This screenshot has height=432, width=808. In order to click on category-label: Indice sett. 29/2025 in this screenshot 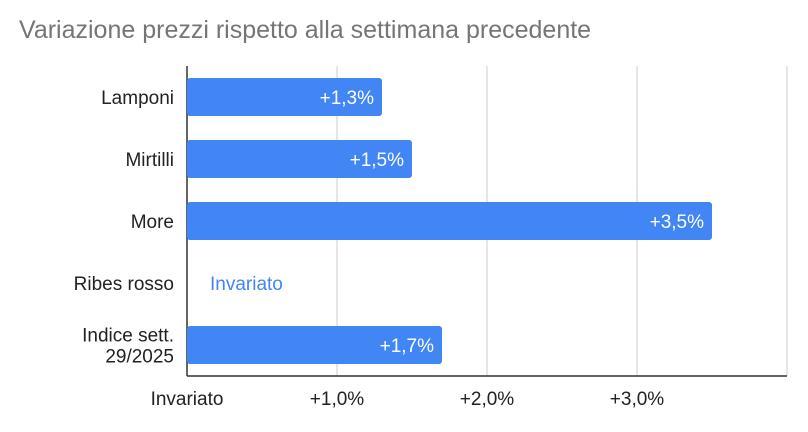, I will do `click(128, 347)`.